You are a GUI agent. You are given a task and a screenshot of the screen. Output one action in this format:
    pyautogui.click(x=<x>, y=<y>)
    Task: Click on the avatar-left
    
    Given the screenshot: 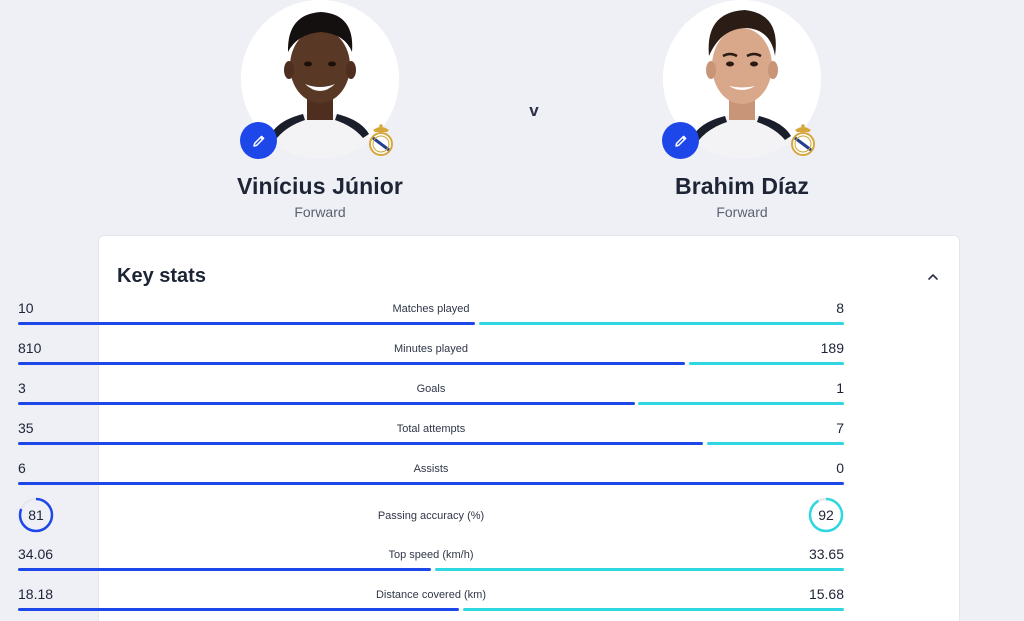 What is the action you would take?
    pyautogui.click(x=320, y=79)
    